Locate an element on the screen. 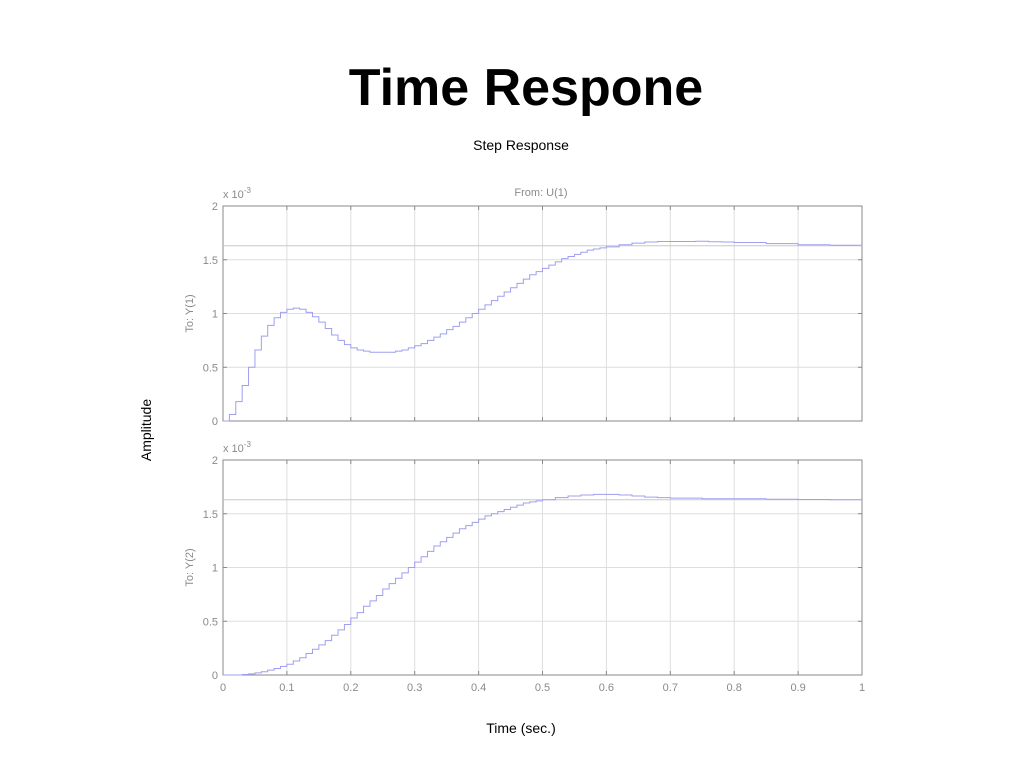 This screenshot has height=768, width=1024. subplot-y-label: To: Y(1) is located at coordinates (190, 313).